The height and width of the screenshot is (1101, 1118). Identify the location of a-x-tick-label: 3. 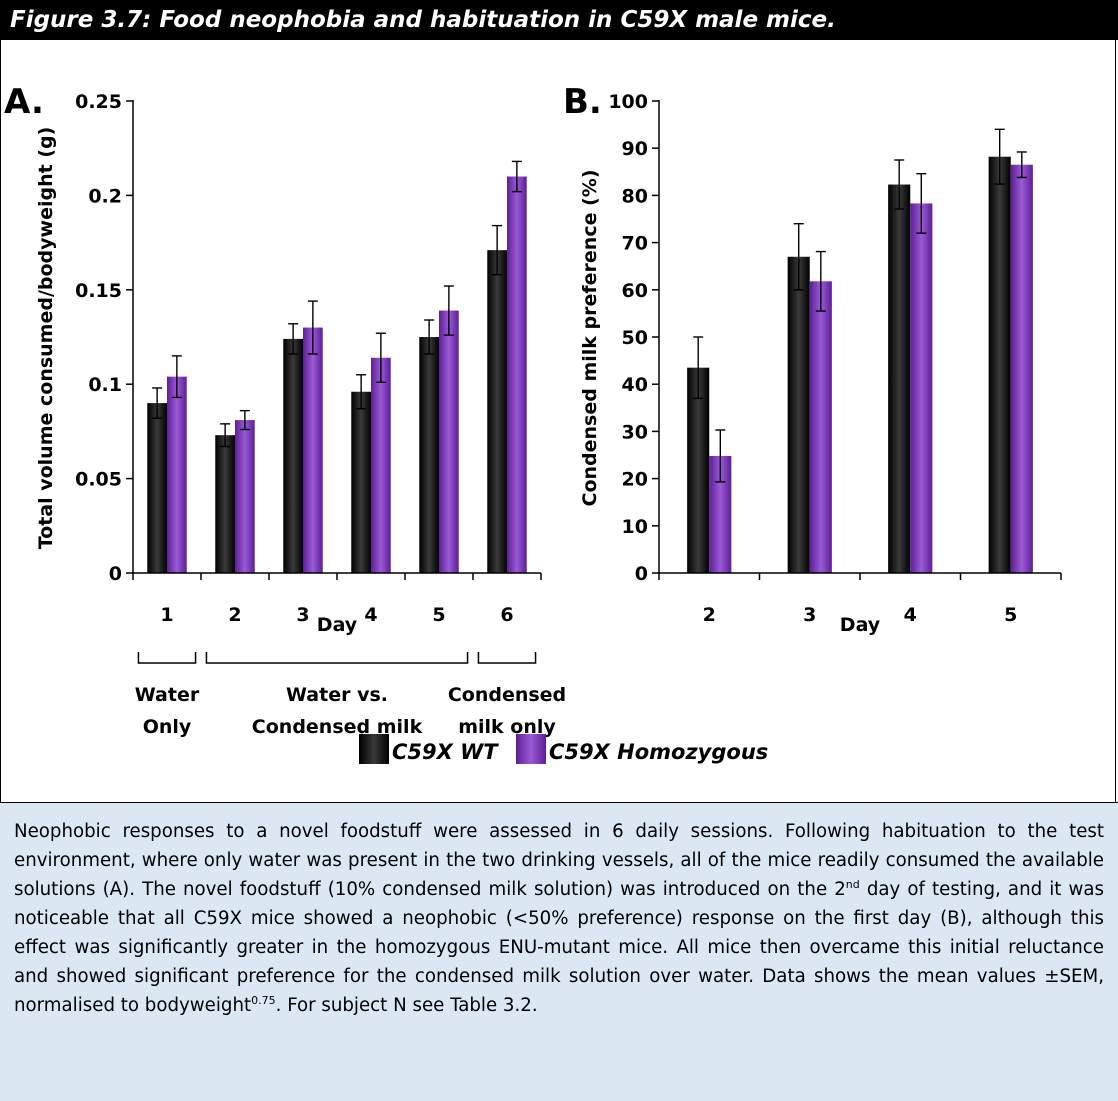
(302, 615).